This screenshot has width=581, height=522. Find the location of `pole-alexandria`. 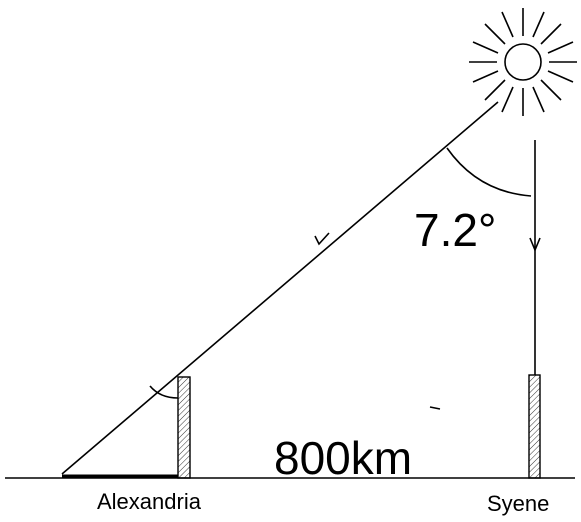

pole-alexandria is located at coordinates (184, 427).